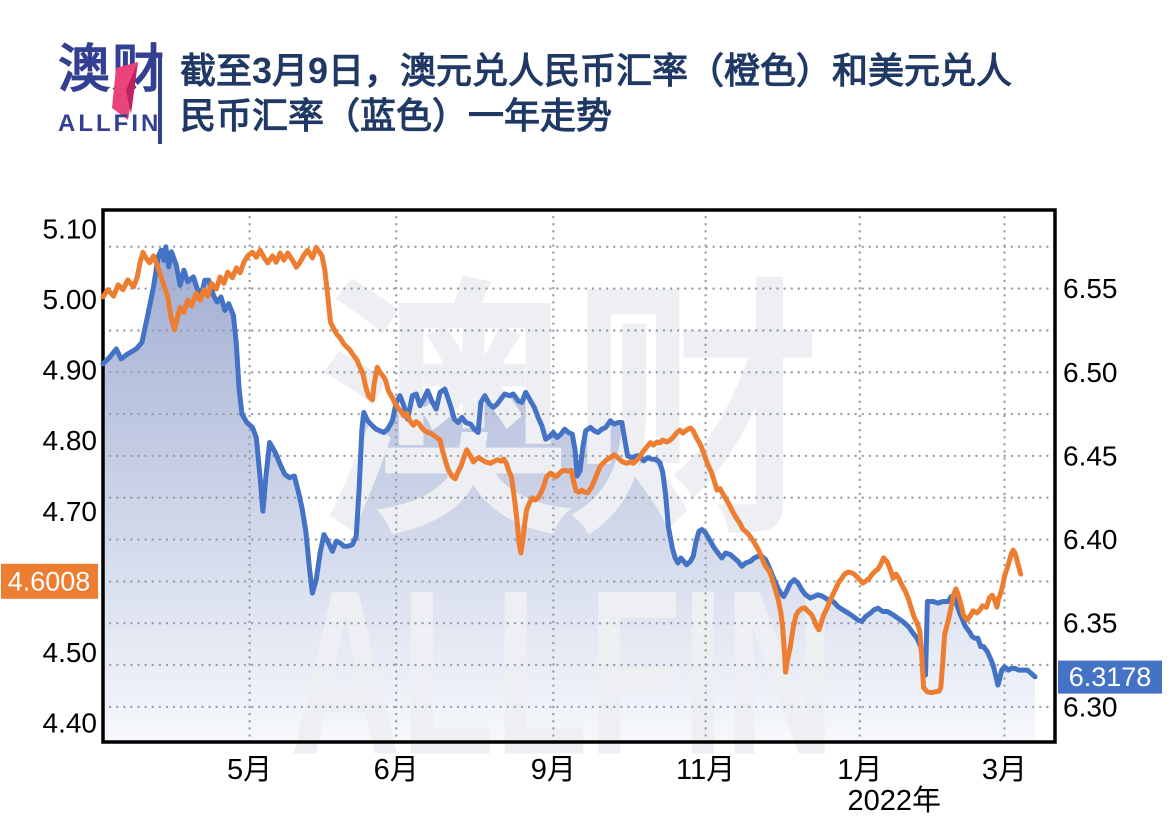 This screenshot has height=827, width=1173. What do you see at coordinates (70, 722) in the screenshot?
I see `left-axis-tick-label: 4.40` at bounding box center [70, 722].